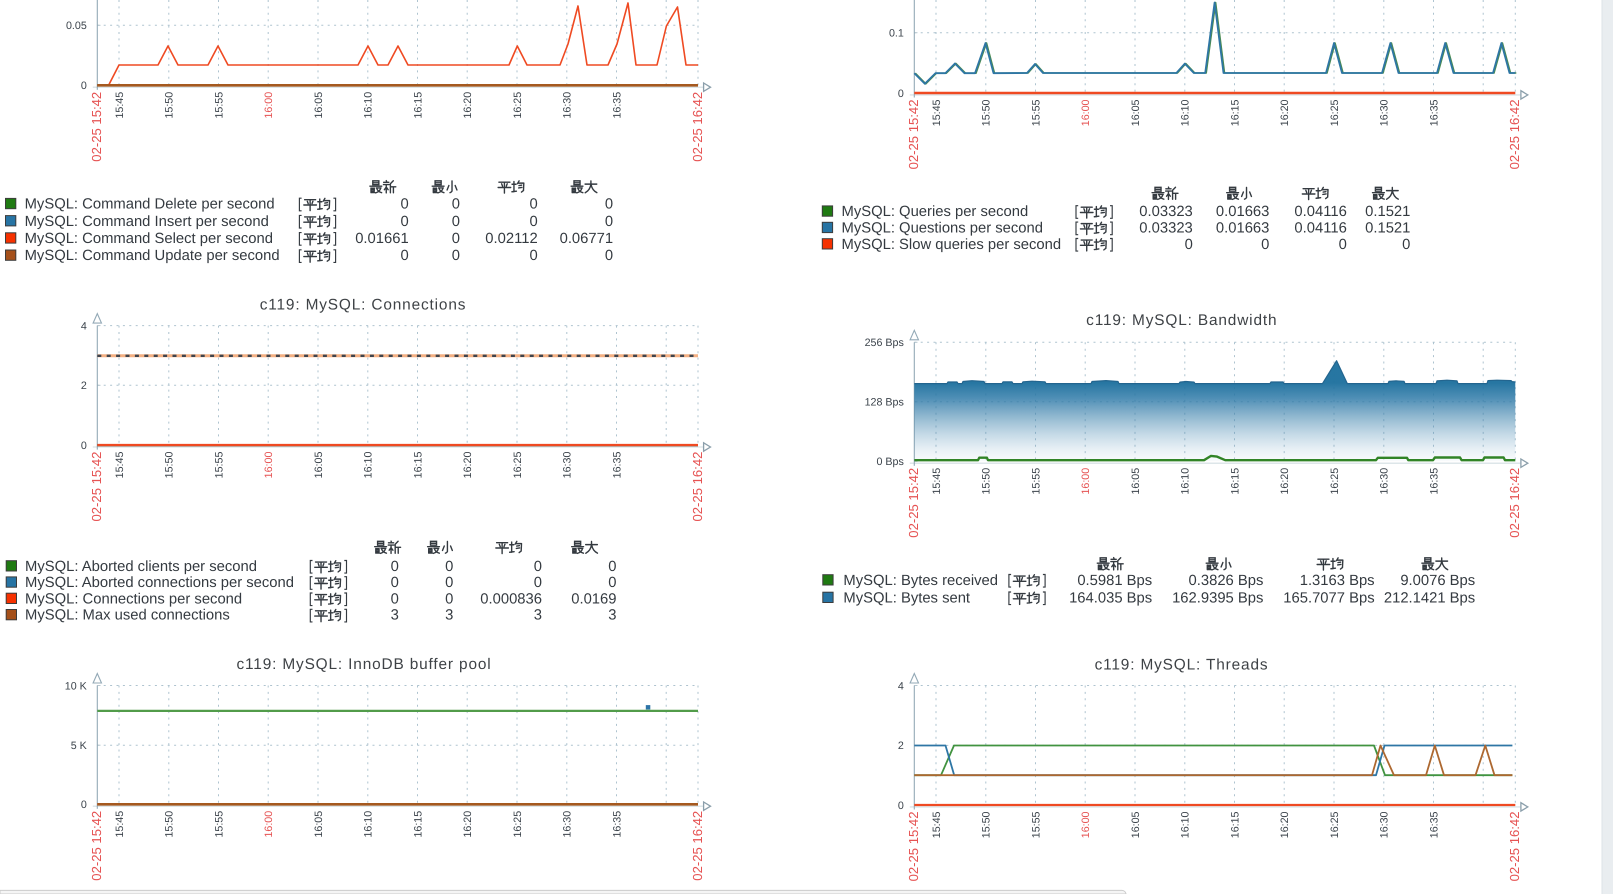 The image size is (1613, 894). Describe the element at coordinates (1387, 212) in the screenshot. I see `svg-text: 0.1521` at that location.